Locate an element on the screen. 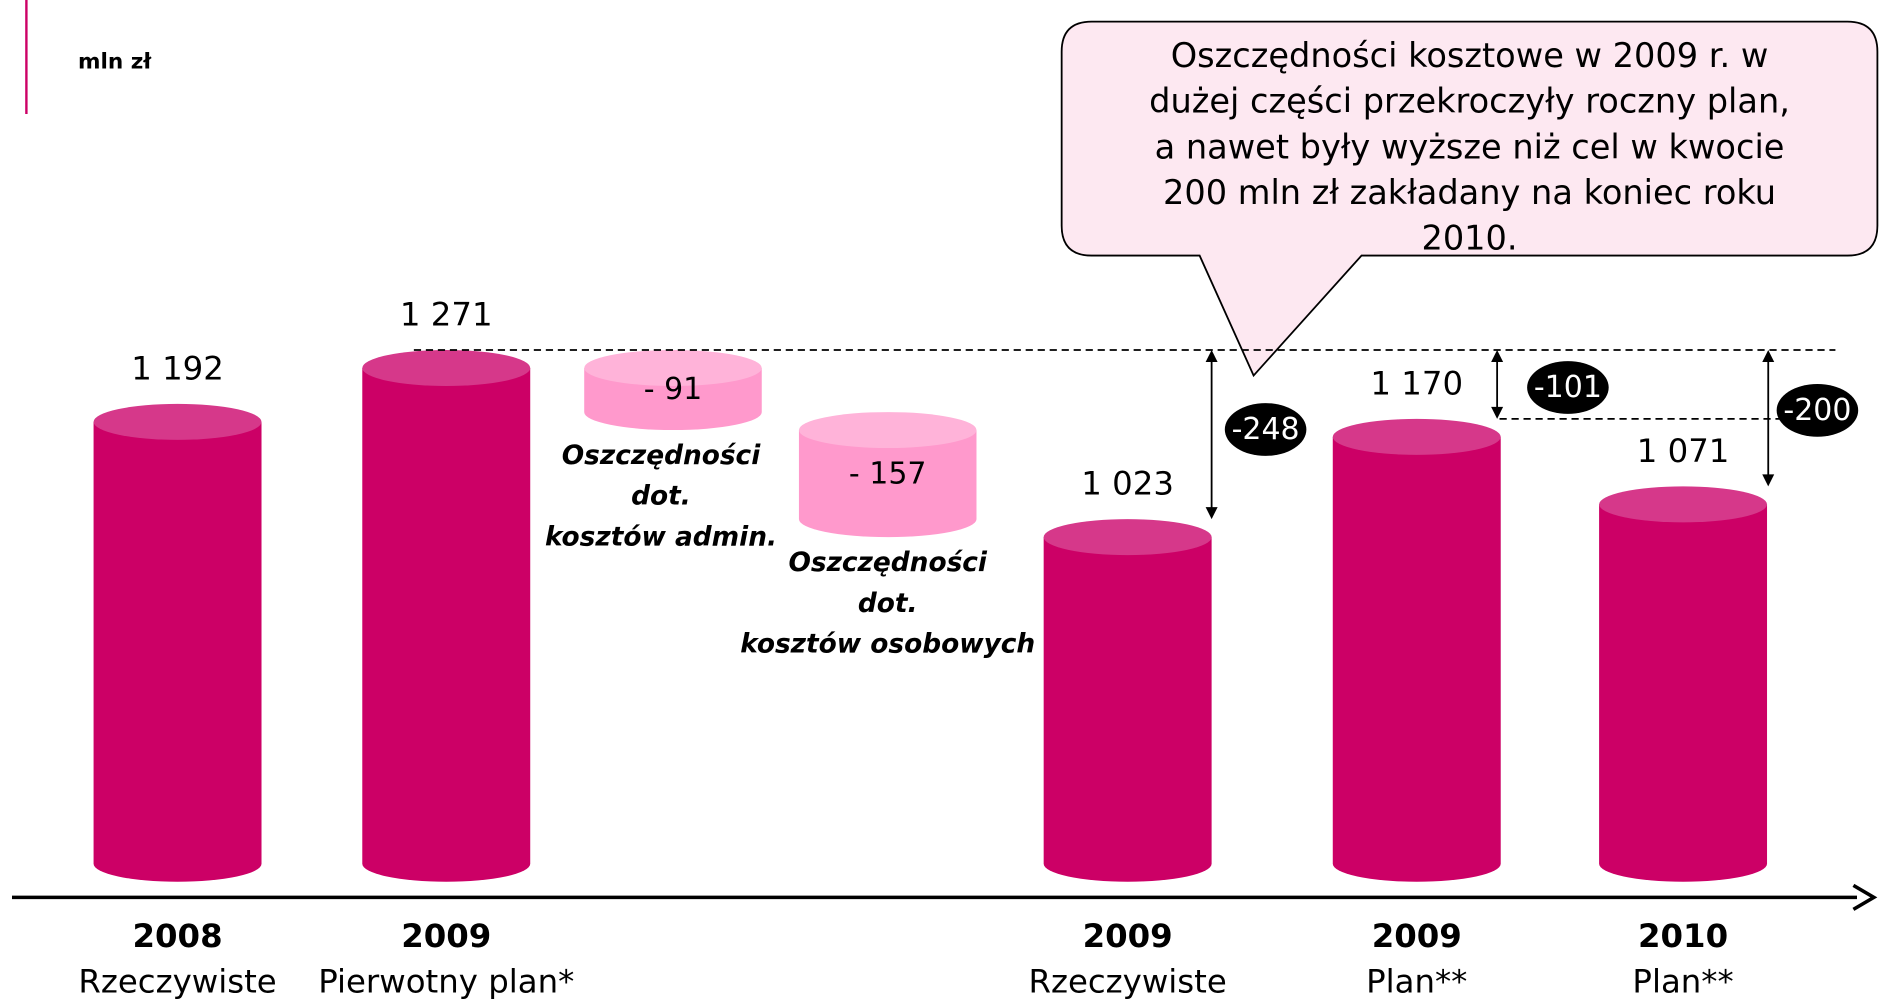 The height and width of the screenshot is (1003, 1881). value-label: 1 271 is located at coordinates (446, 314).